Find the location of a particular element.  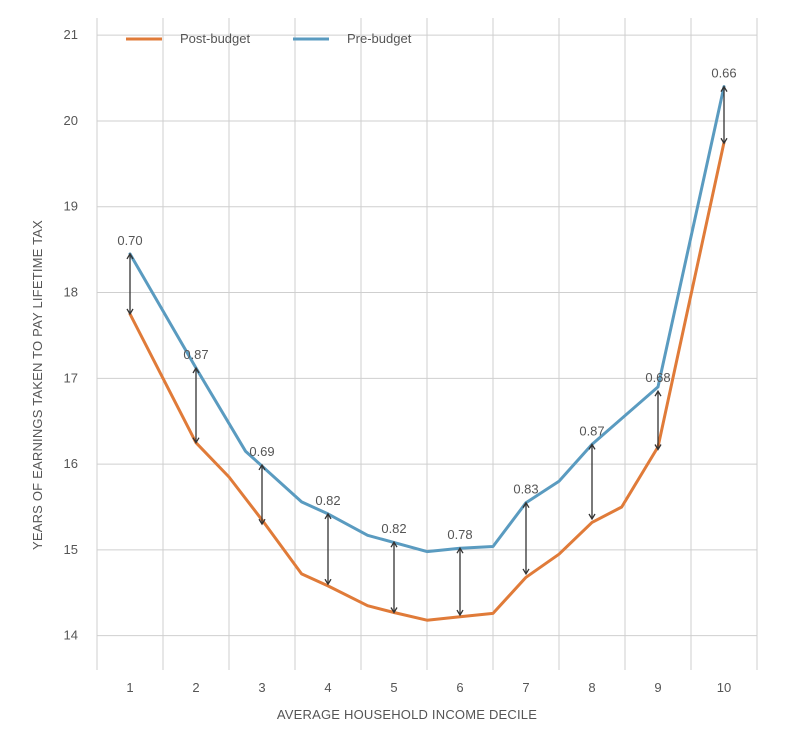

x-tick-label: 3 is located at coordinates (261, 687).